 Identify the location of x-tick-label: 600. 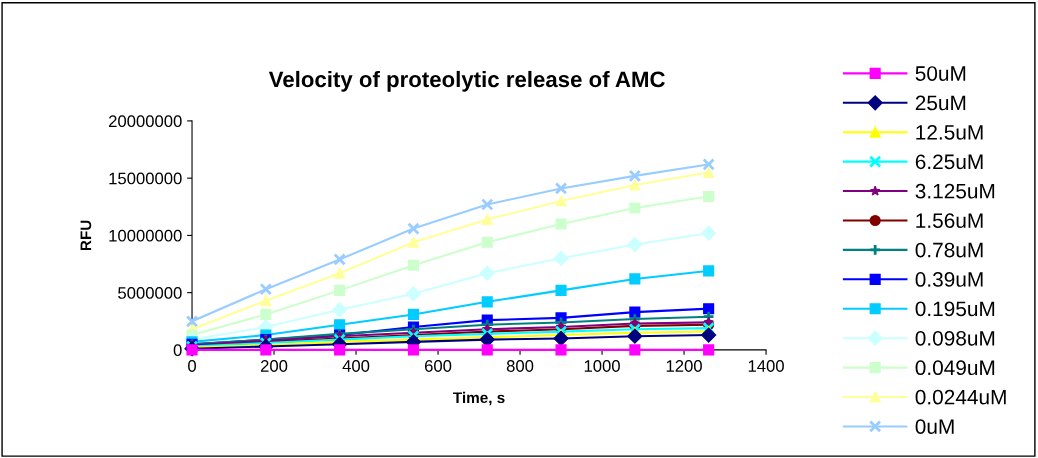
(438, 366).